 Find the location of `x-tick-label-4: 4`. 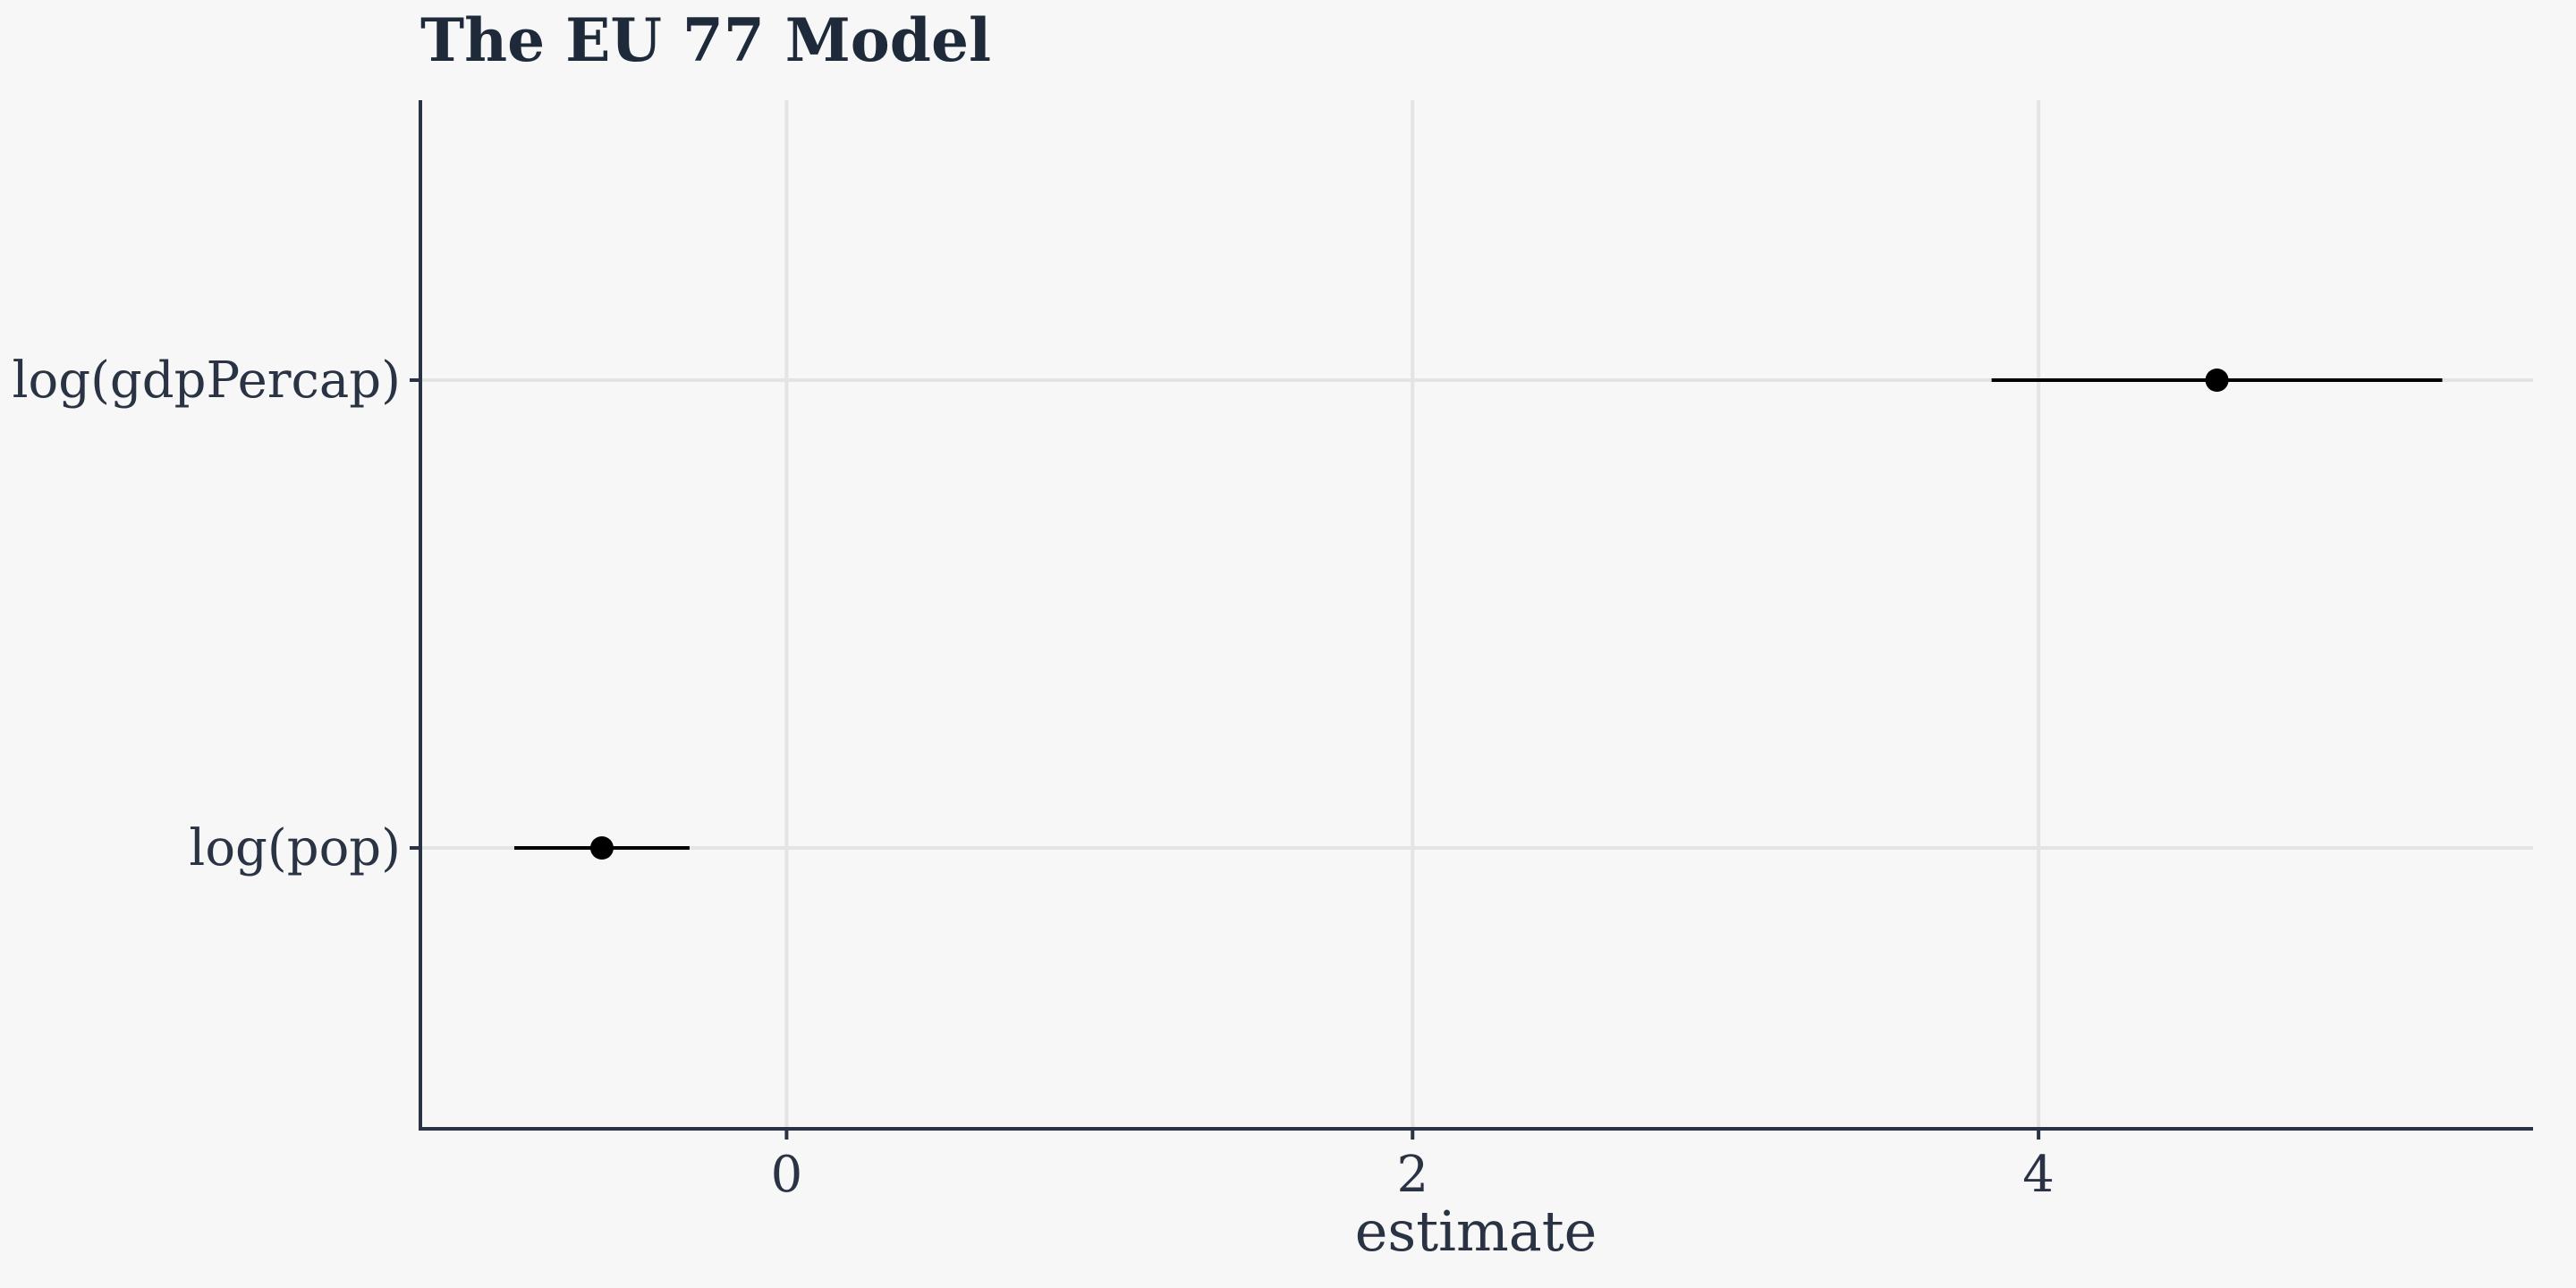

x-tick-label-4: 4 is located at coordinates (2038, 1175).